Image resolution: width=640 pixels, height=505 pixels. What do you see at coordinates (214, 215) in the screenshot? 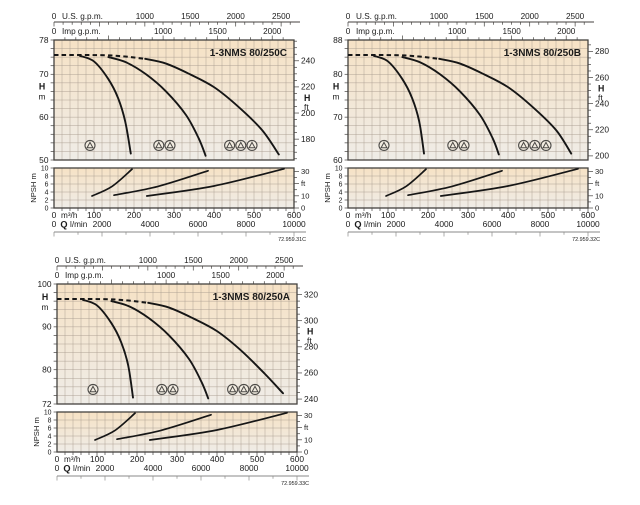
I see `m3h-tick-label: 400` at bounding box center [214, 215].